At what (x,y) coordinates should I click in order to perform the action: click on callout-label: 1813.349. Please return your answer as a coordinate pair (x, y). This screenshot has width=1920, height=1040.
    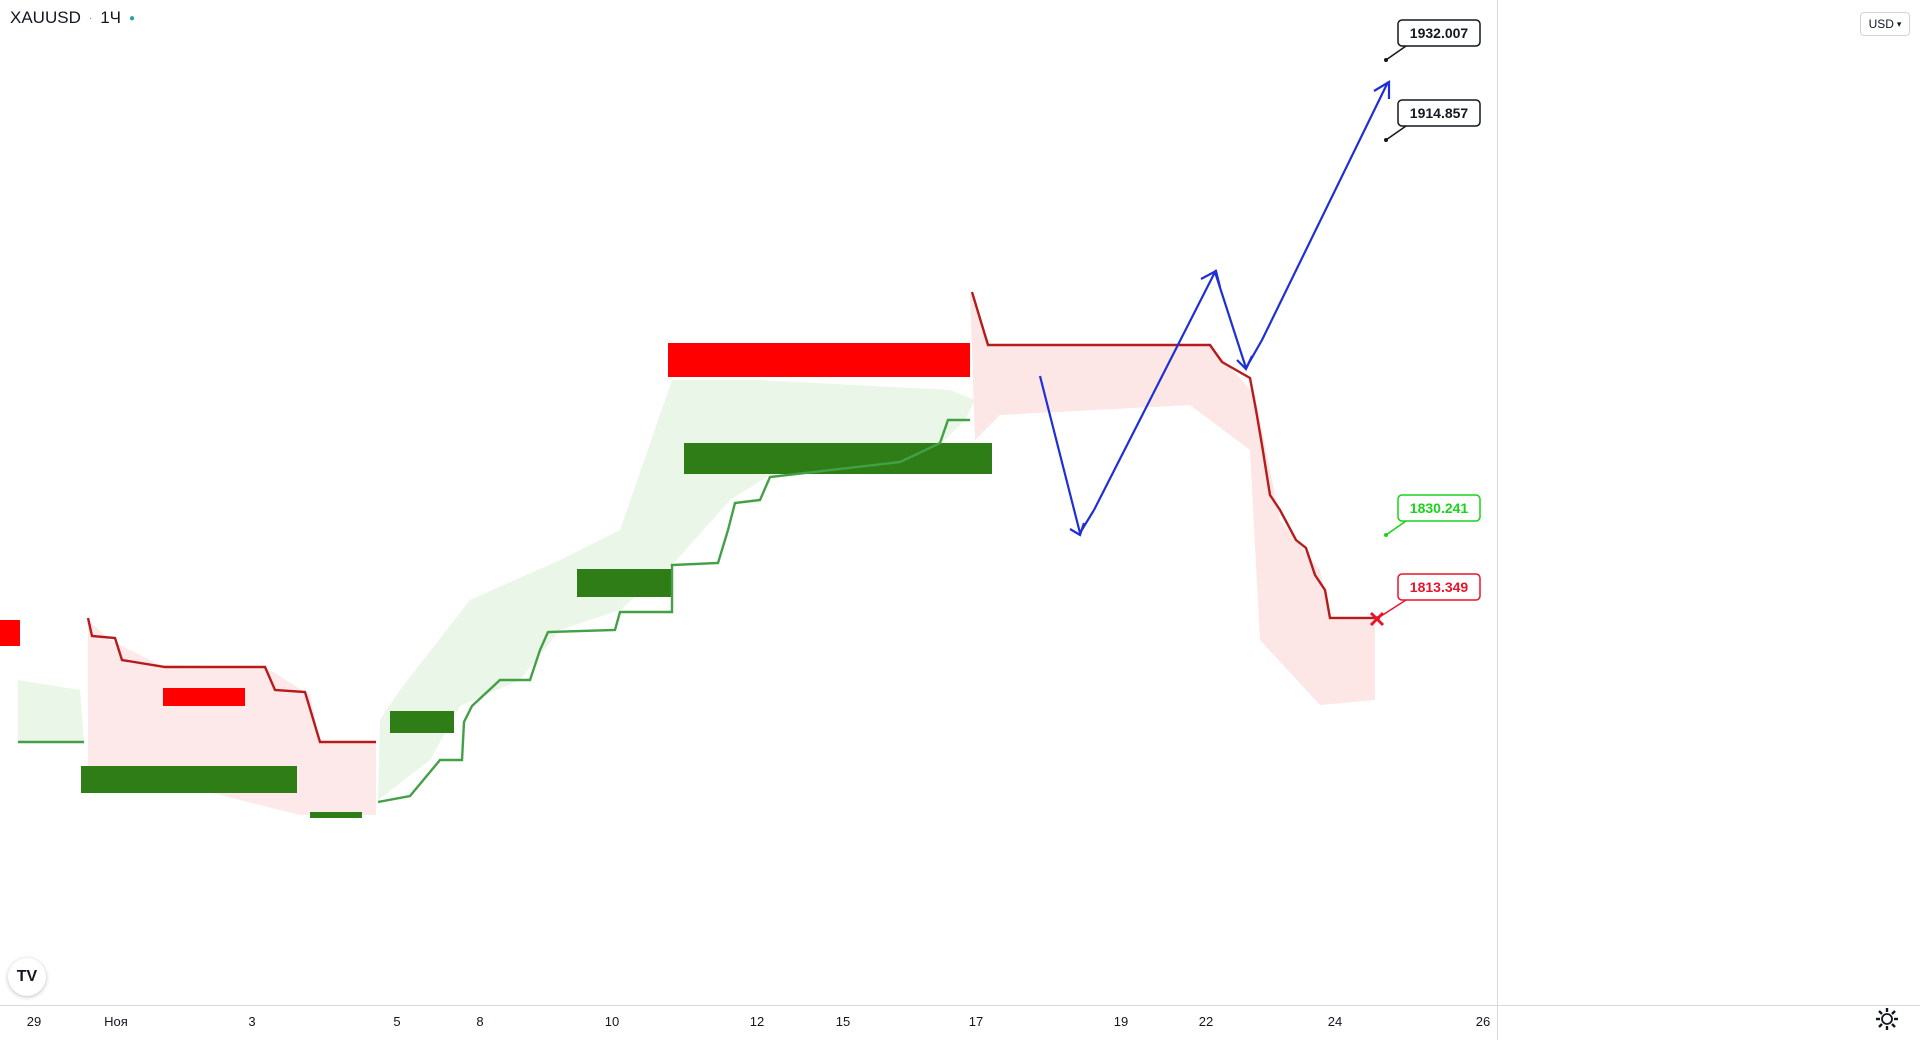
    Looking at the image, I should click on (1439, 587).